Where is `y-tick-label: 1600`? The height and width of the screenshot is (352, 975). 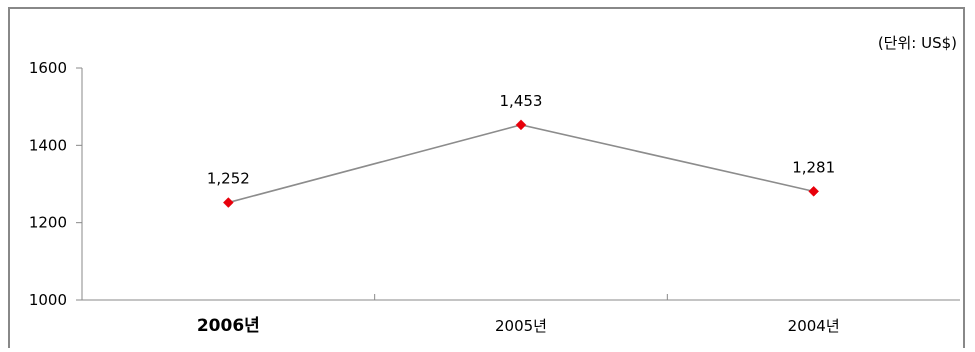
y-tick-label: 1600 is located at coordinates (48, 68).